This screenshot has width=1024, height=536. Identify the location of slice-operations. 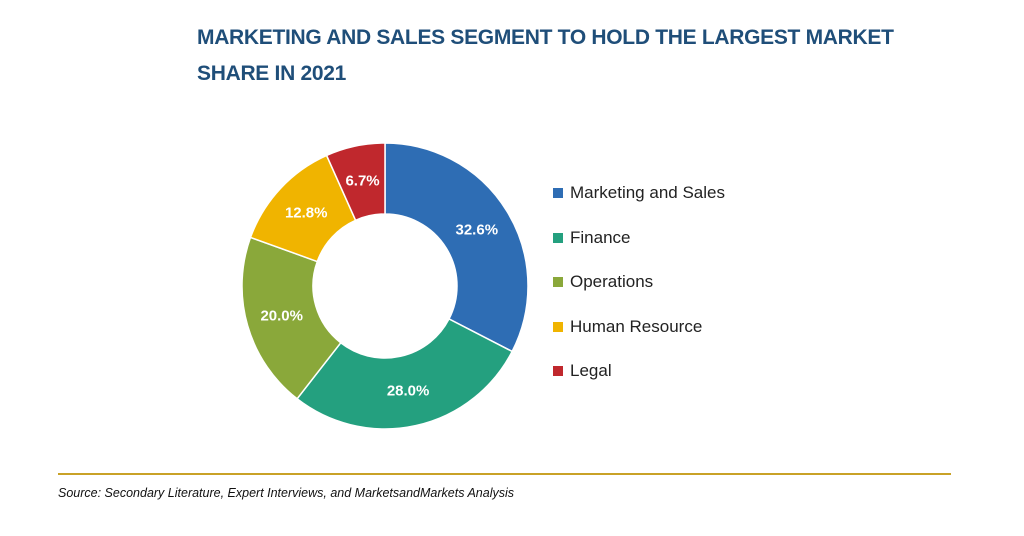
(291, 318).